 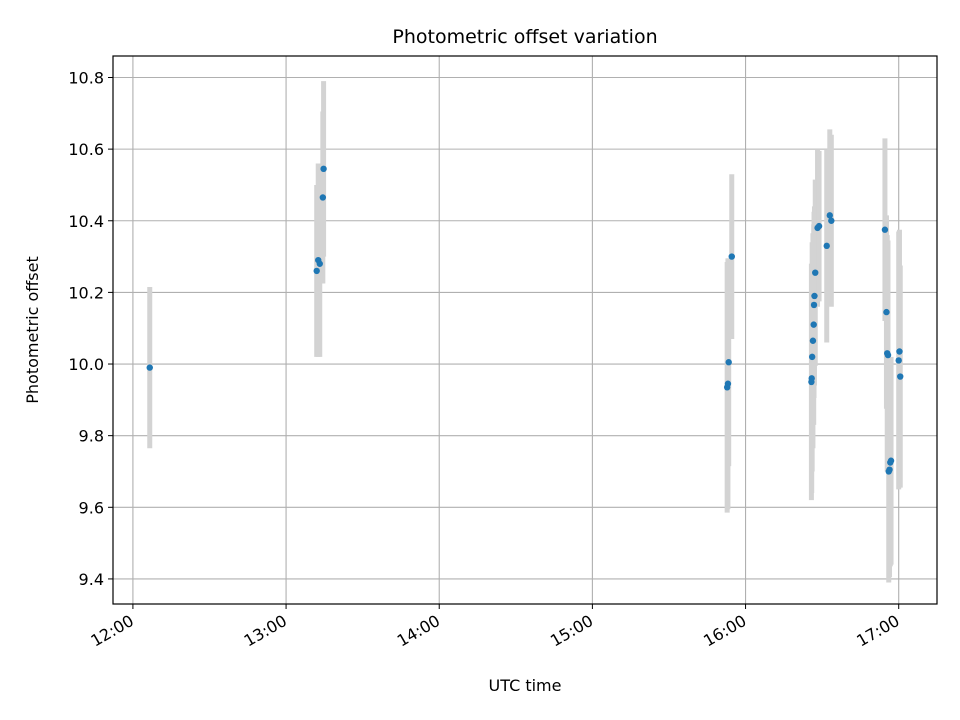 What do you see at coordinates (86, 364) in the screenshot?
I see `y-tick-label: 10.0` at bounding box center [86, 364].